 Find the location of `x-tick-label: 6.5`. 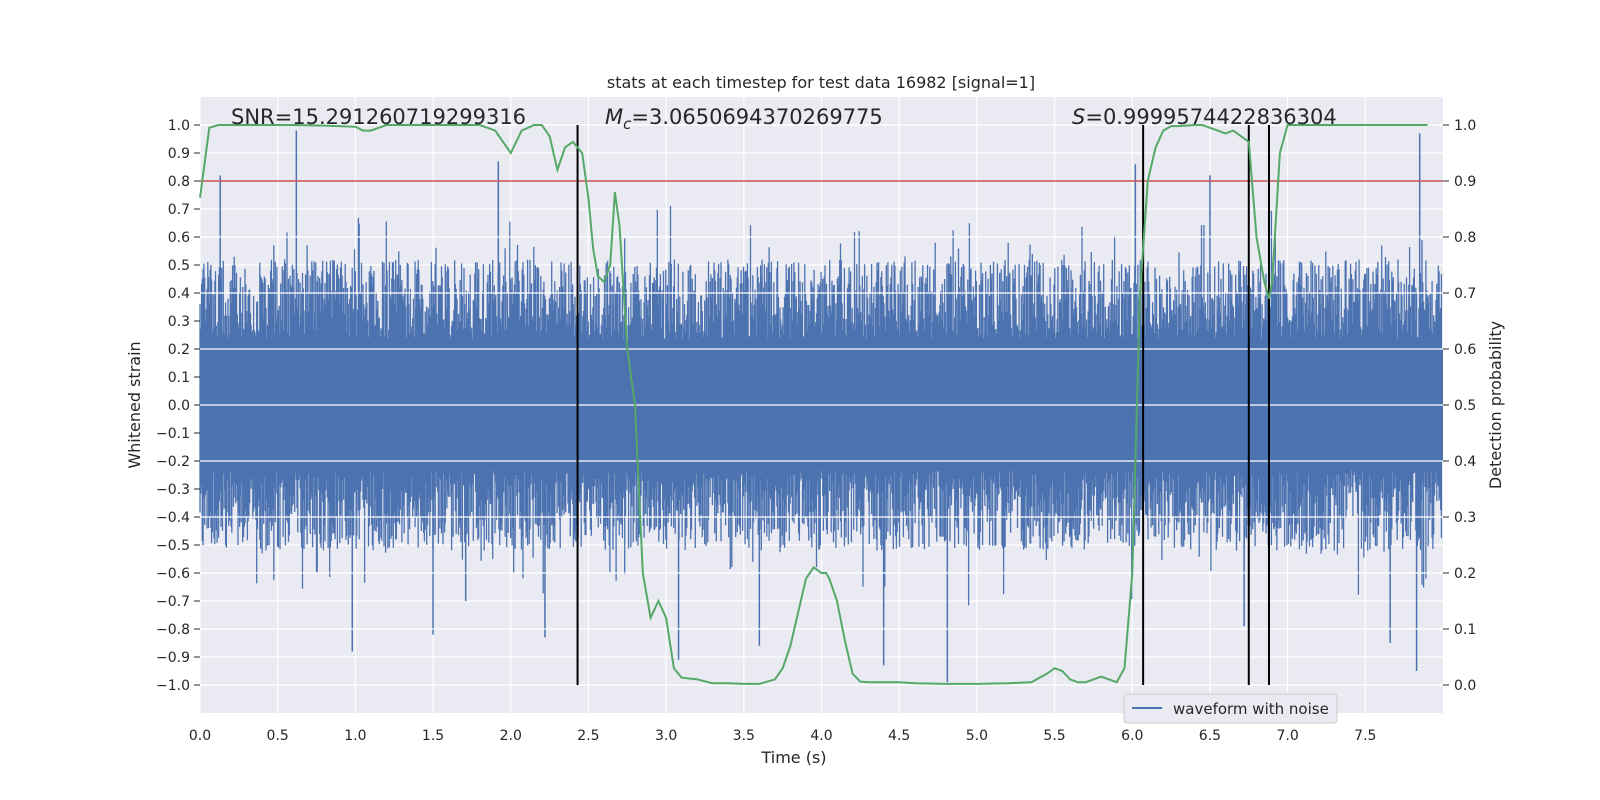

x-tick-label: 6.5 is located at coordinates (1210, 736).